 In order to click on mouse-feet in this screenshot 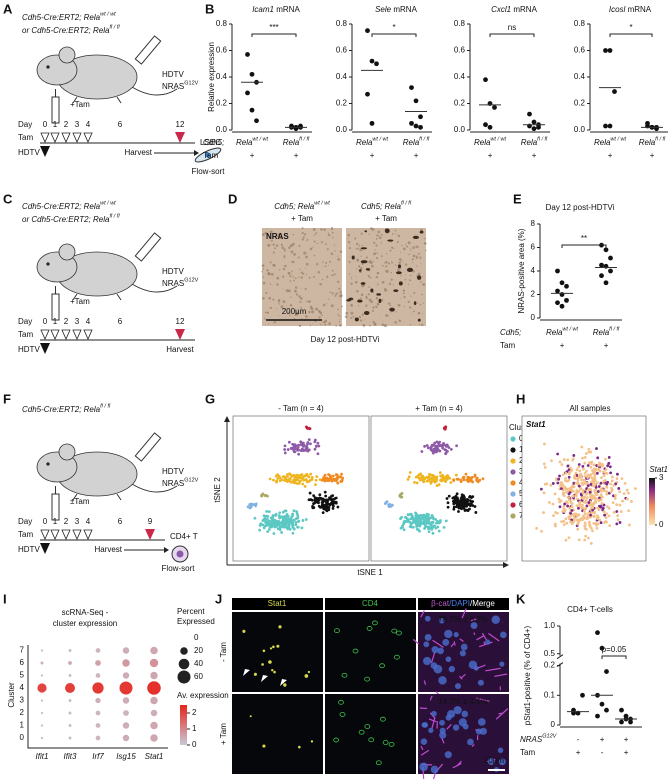, I will do `click(97, 297)`.